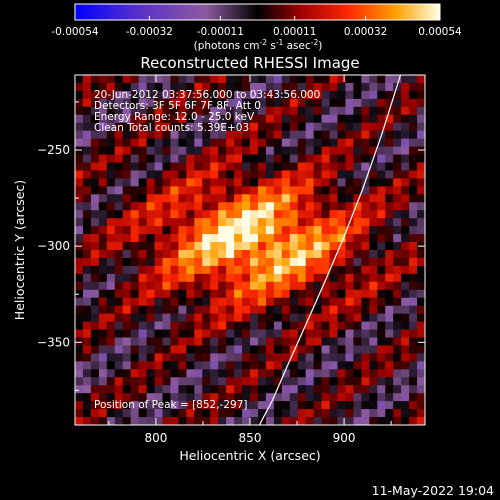 The width and height of the screenshot is (500, 500). What do you see at coordinates (53, 342) in the screenshot?
I see `y-tick-label: −350` at bounding box center [53, 342].